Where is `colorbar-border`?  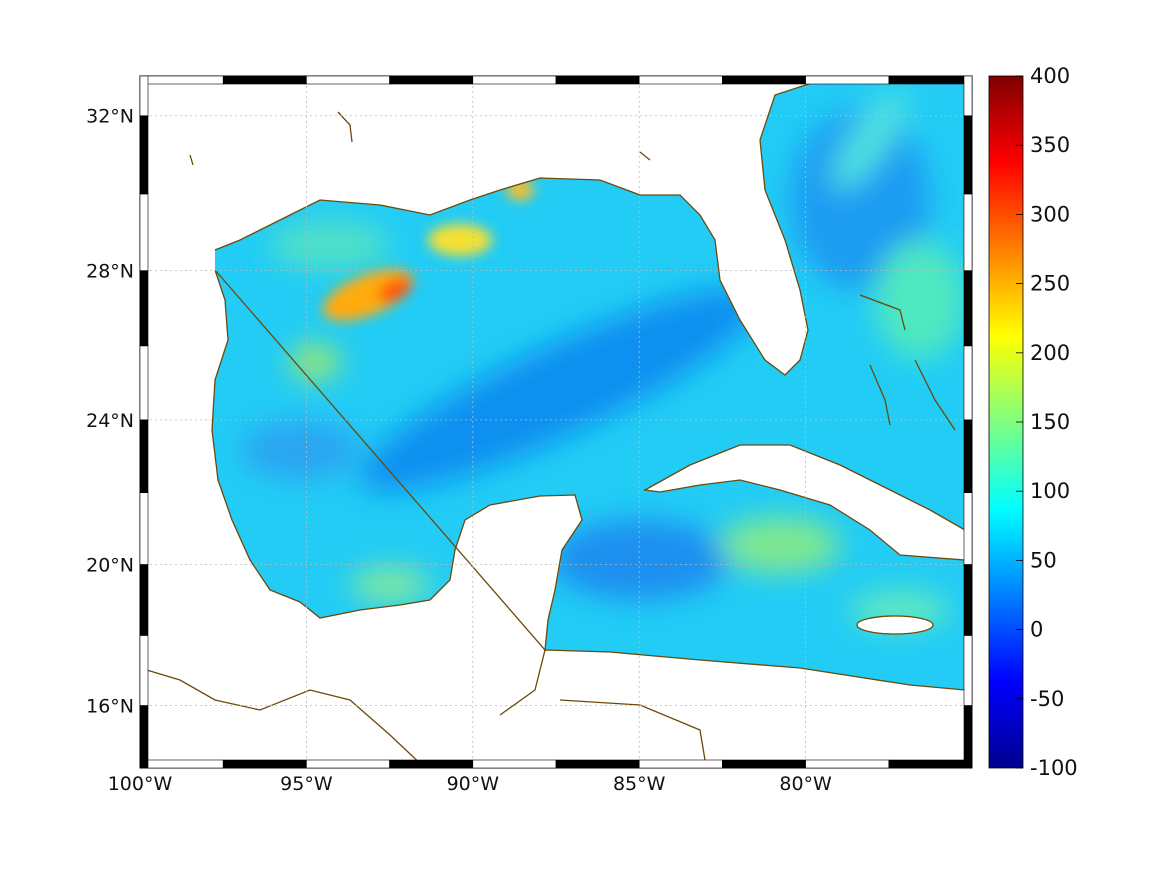 colorbar-border is located at coordinates (1006, 422).